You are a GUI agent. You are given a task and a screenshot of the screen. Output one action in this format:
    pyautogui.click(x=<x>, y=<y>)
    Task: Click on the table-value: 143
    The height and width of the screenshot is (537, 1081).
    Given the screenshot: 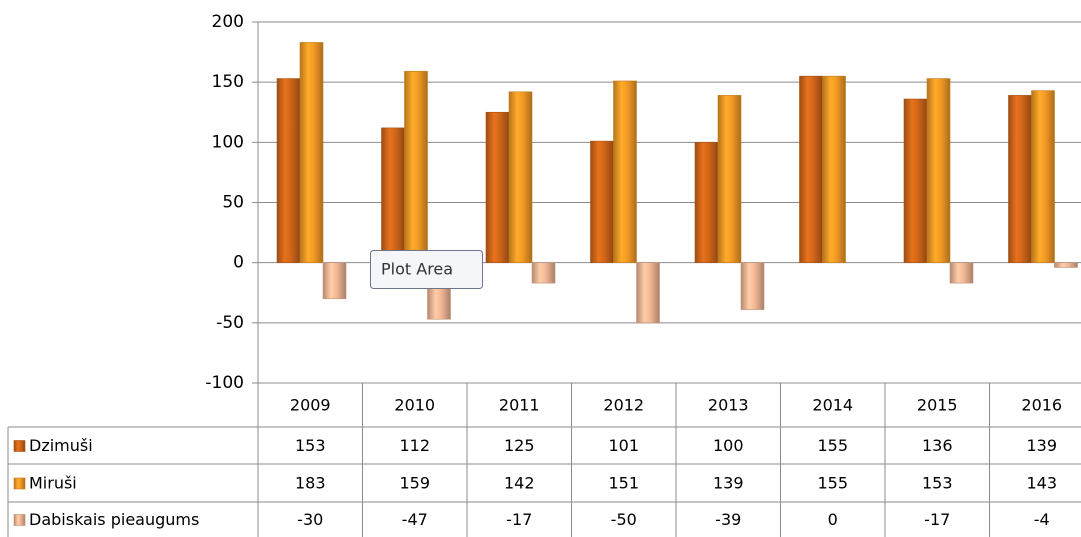 What is the action you would take?
    pyautogui.click(x=1041, y=483)
    